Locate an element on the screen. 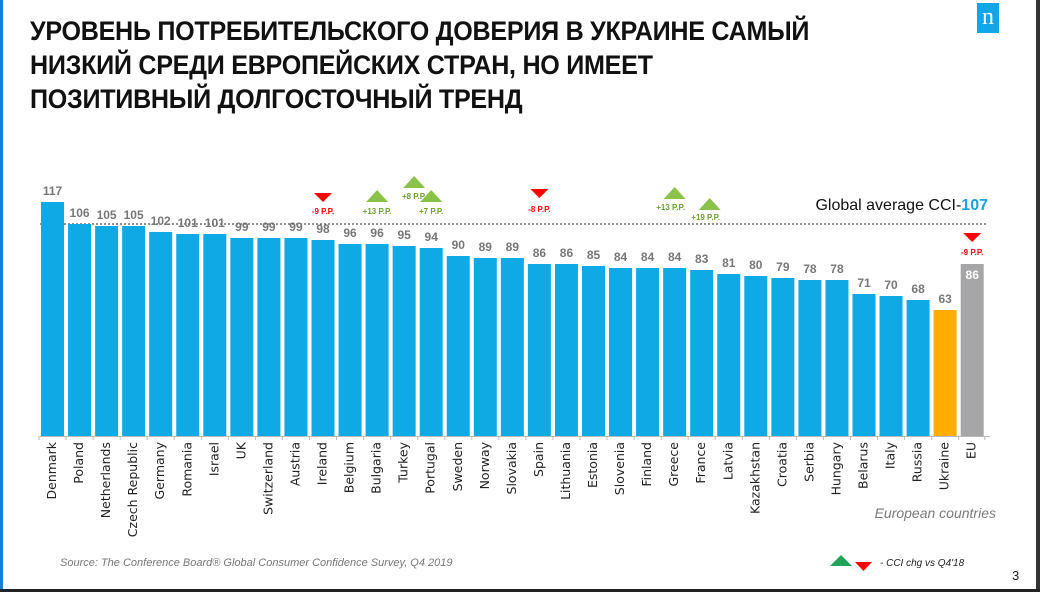 Image resolution: width=1040 pixels, height=592 pixels. value-label: 79 is located at coordinates (783, 267).